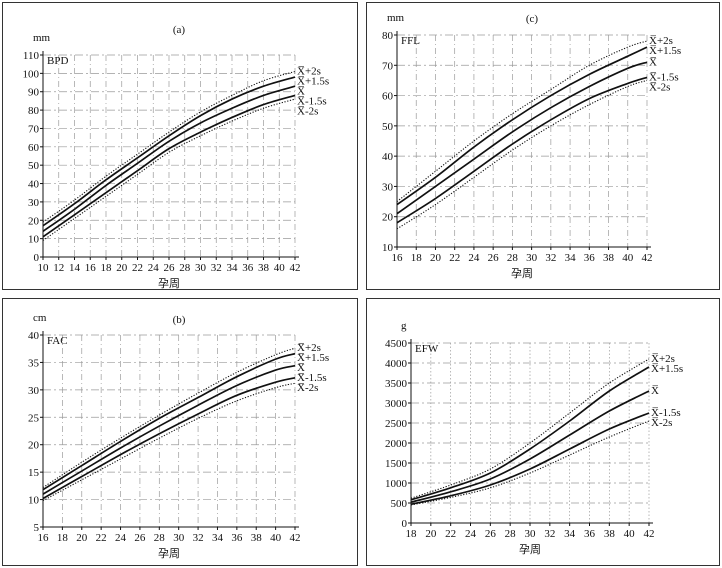  What do you see at coordinates (34, 418) in the screenshot?
I see `y-tick-label: 25` at bounding box center [34, 418].